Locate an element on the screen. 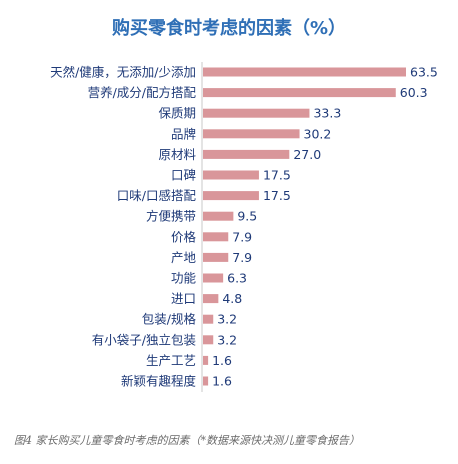 The height and width of the screenshot is (464, 458). value-label: 33.3 is located at coordinates (327, 113).